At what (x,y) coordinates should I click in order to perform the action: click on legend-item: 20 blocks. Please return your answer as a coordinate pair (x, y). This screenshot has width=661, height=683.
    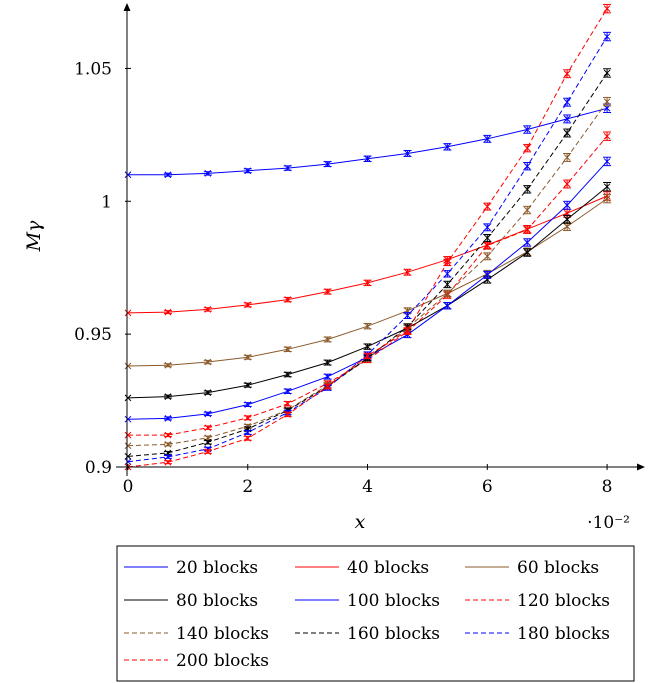
    Looking at the image, I should click on (191, 568).